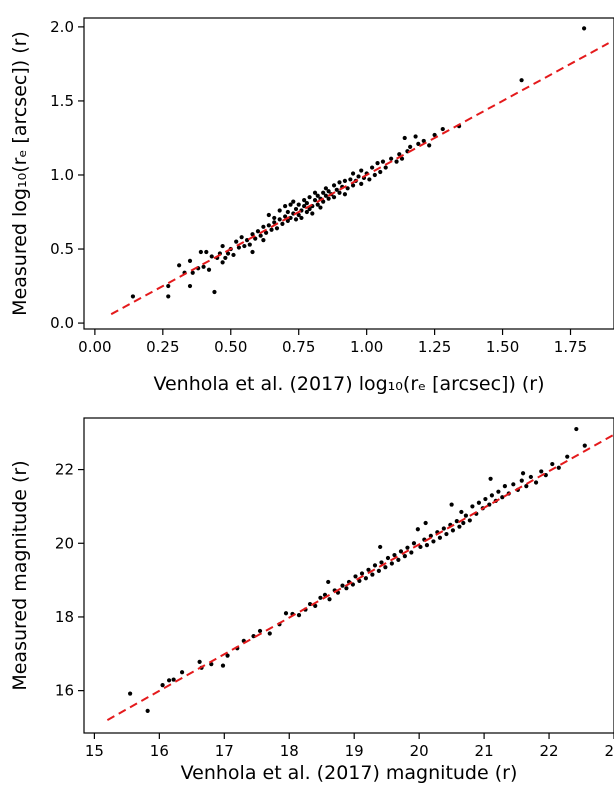 The height and width of the screenshot is (789, 614). I want to click on y-tick-label: 1.0, so click(62, 175).